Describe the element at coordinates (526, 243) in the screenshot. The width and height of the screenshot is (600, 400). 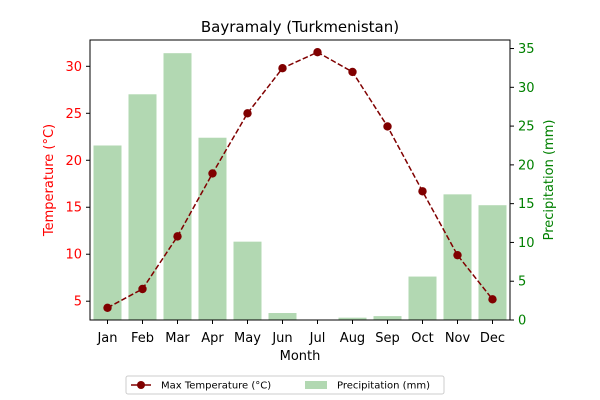
I see `right-tick-label: 10` at that location.